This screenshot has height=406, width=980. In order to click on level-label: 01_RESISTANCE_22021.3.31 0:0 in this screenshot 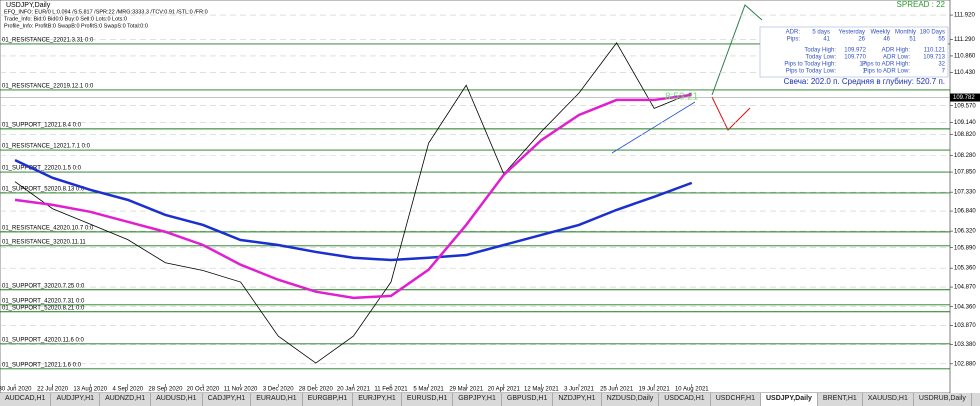, I will do `click(48, 41)`.